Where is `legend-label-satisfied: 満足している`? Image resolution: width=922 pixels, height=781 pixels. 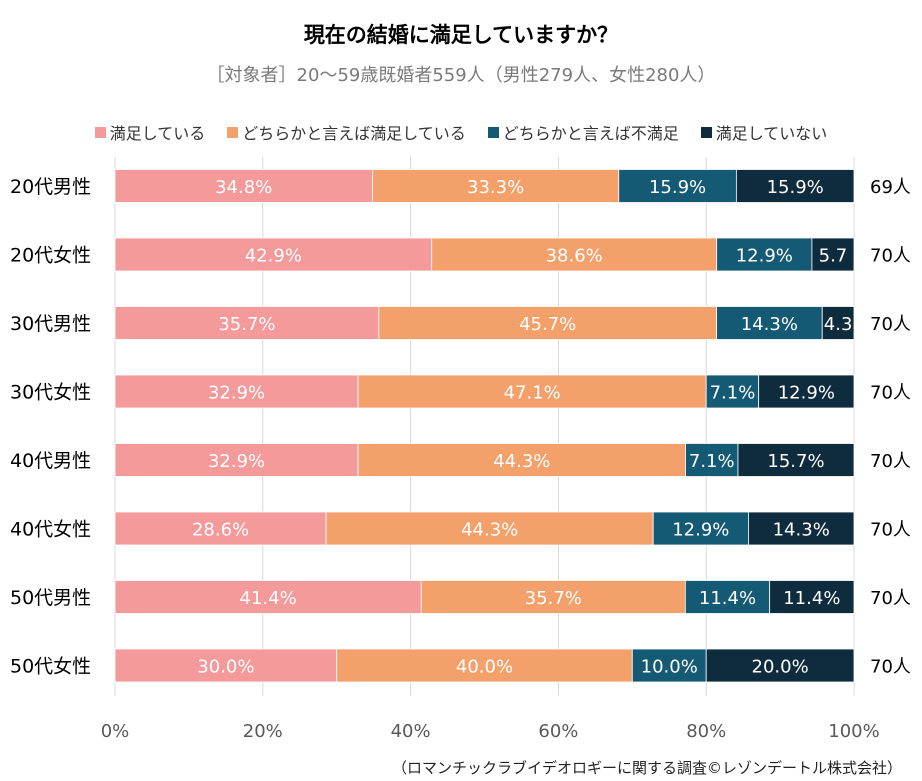 legend-label-satisfied: 満足している is located at coordinates (157, 133).